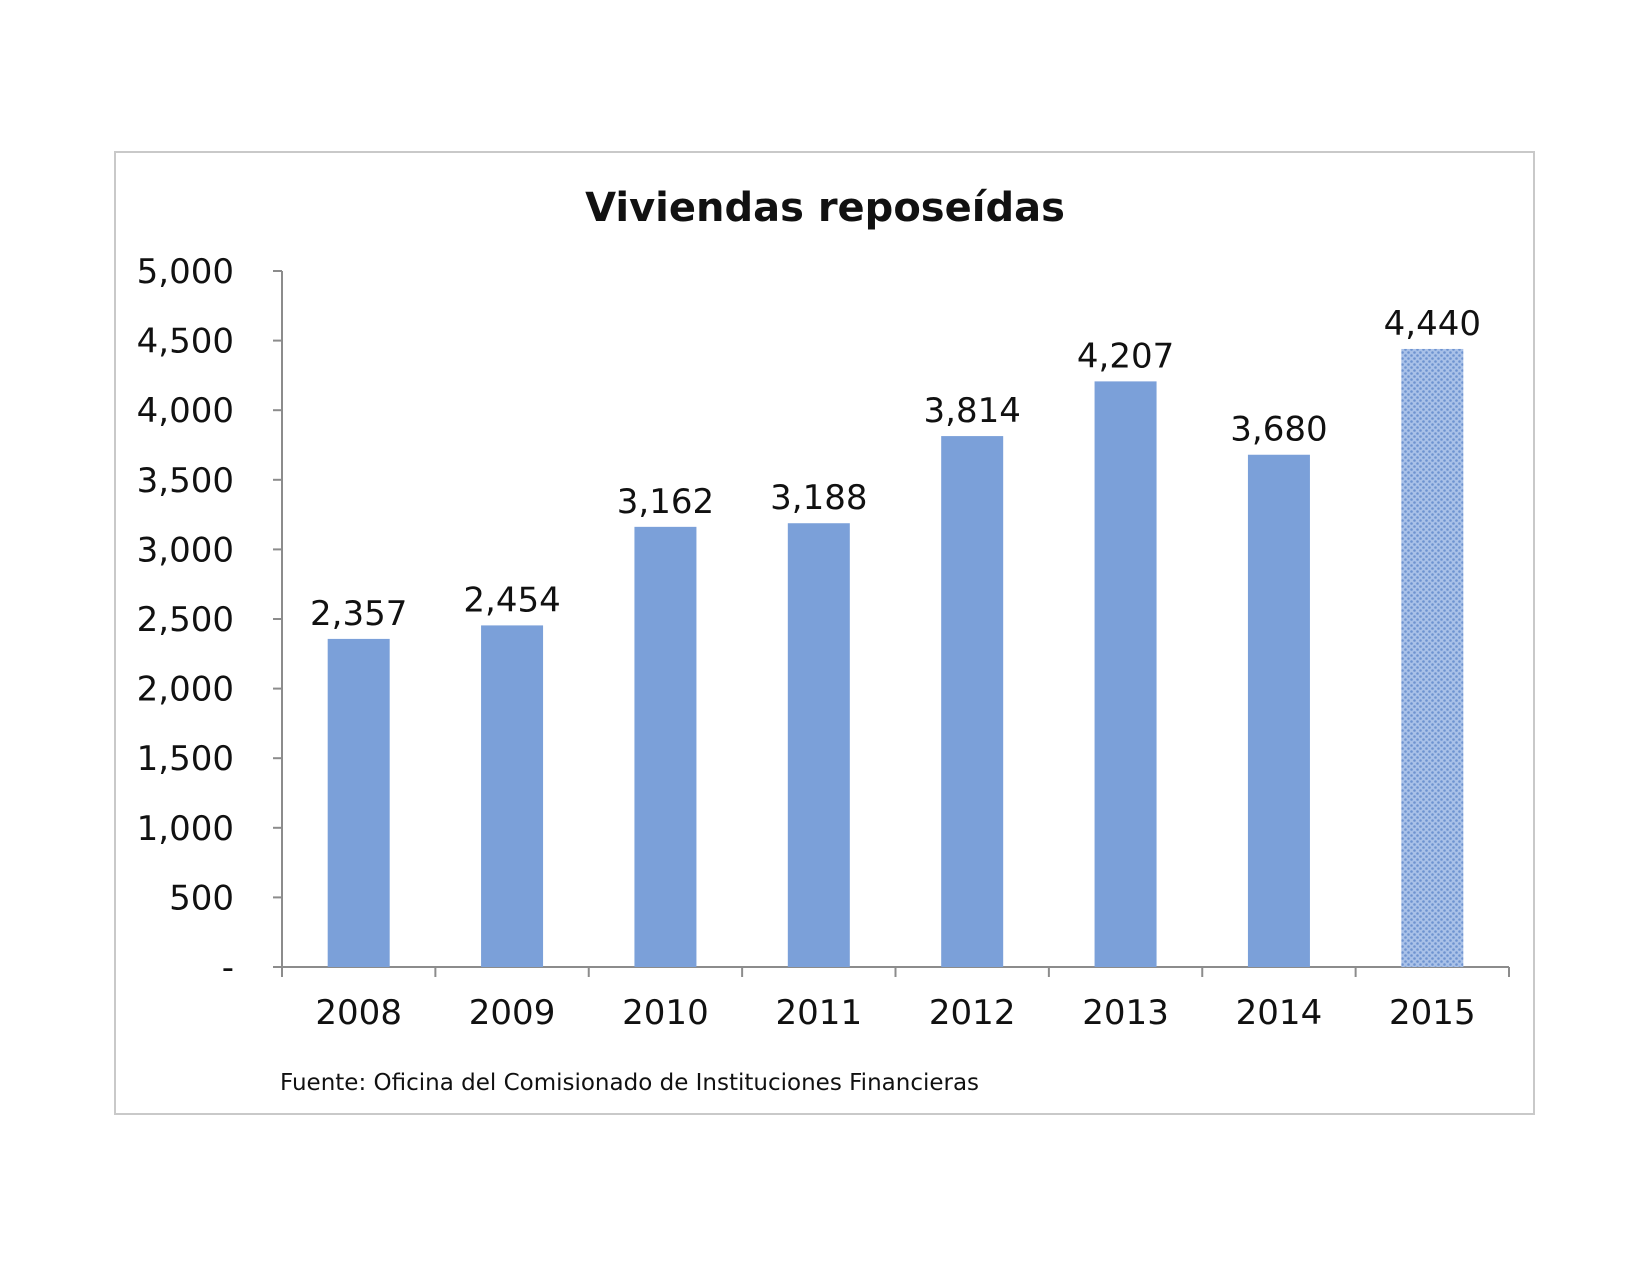 The height and width of the screenshot is (1275, 1650). Describe the element at coordinates (1125, 356) in the screenshot. I see `data-label-2013: 4,207` at that location.